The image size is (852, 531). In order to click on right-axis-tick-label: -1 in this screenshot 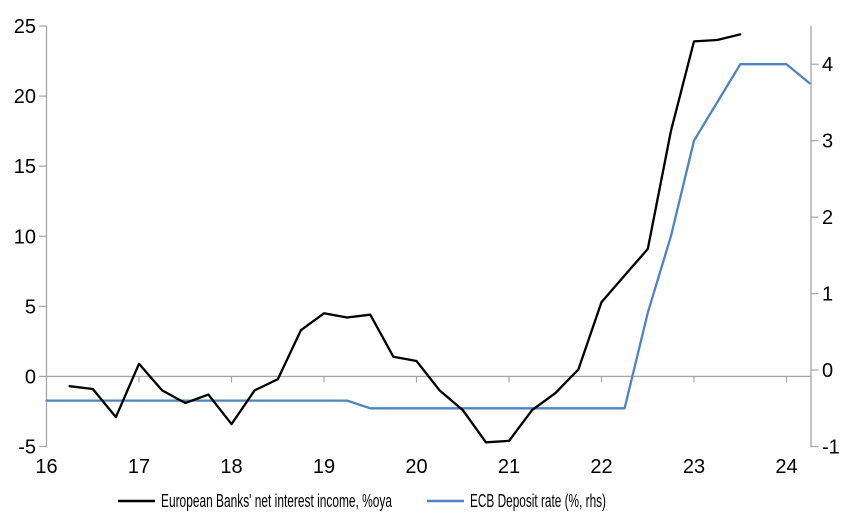, I will do `click(831, 448)`.